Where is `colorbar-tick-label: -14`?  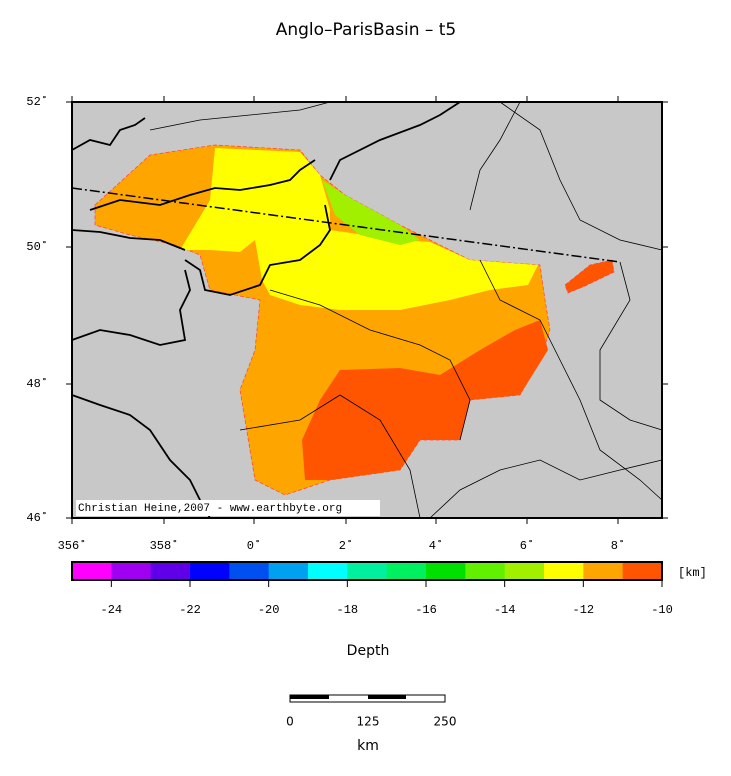 colorbar-tick-label: -14 is located at coordinates (505, 610).